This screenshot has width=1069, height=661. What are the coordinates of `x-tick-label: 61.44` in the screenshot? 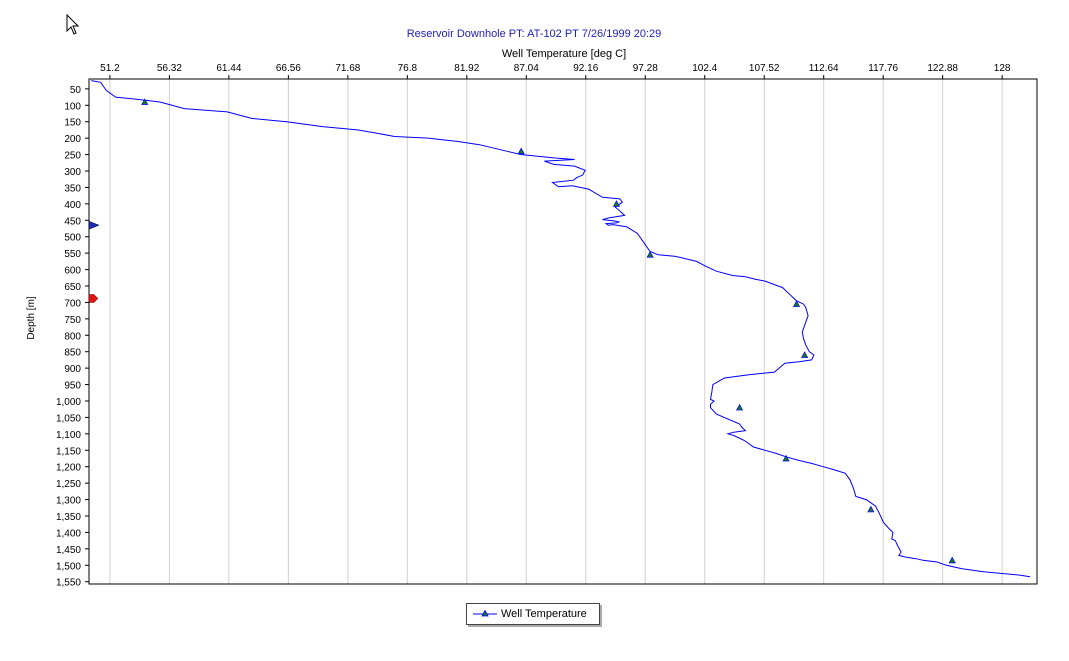 It's located at (228, 68).